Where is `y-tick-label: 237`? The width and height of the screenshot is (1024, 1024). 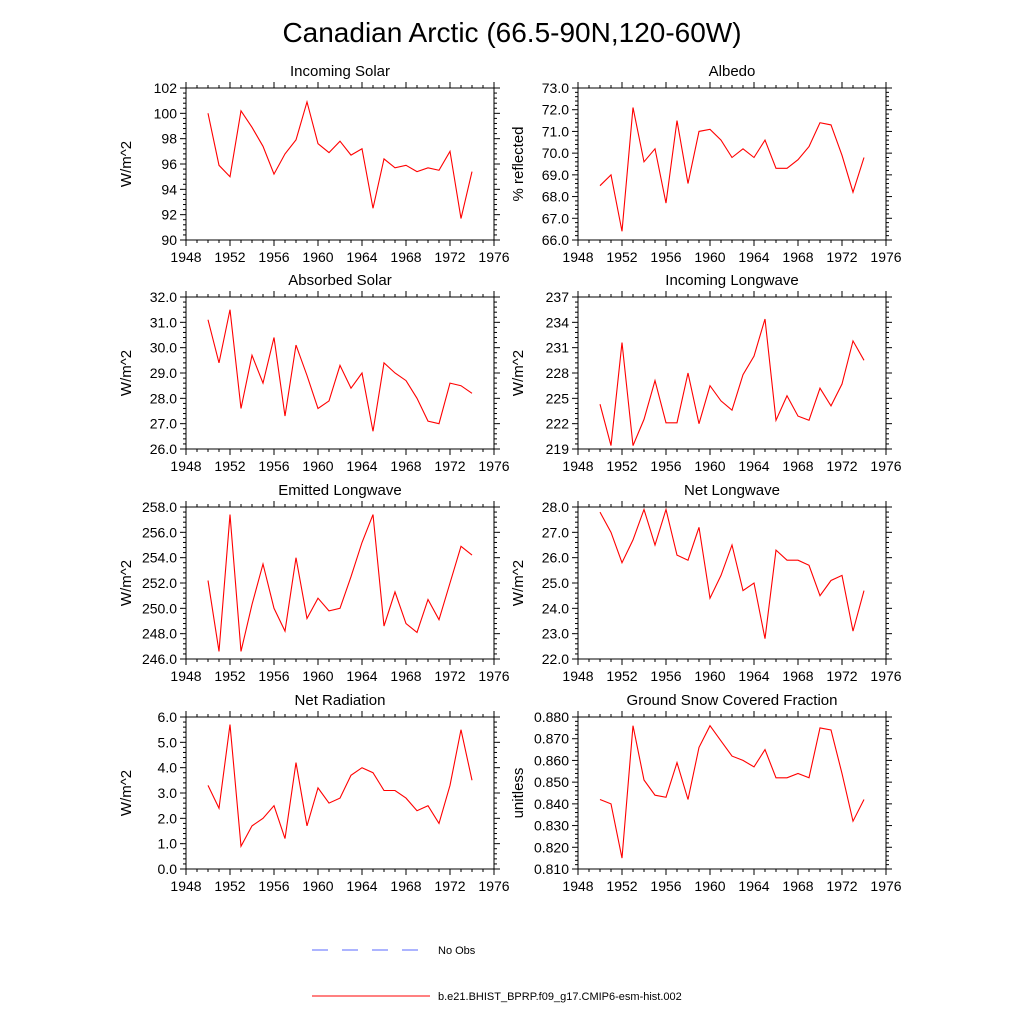
y-tick-label: 237 is located at coordinates (558, 297).